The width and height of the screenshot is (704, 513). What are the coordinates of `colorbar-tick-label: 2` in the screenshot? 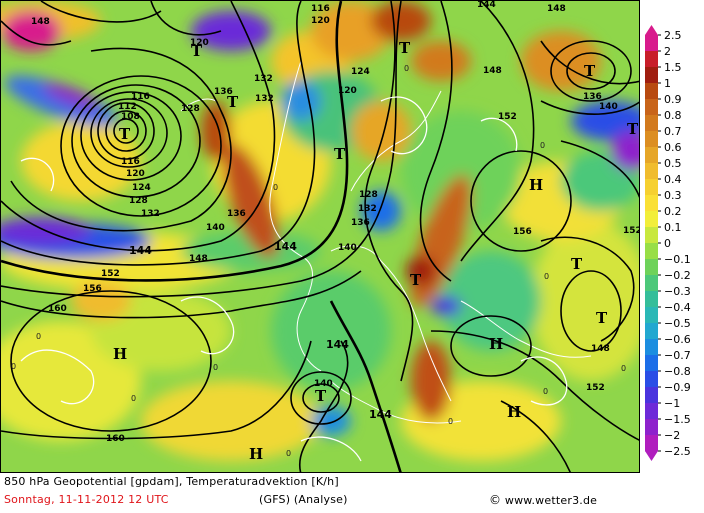 It's located at (667, 51).